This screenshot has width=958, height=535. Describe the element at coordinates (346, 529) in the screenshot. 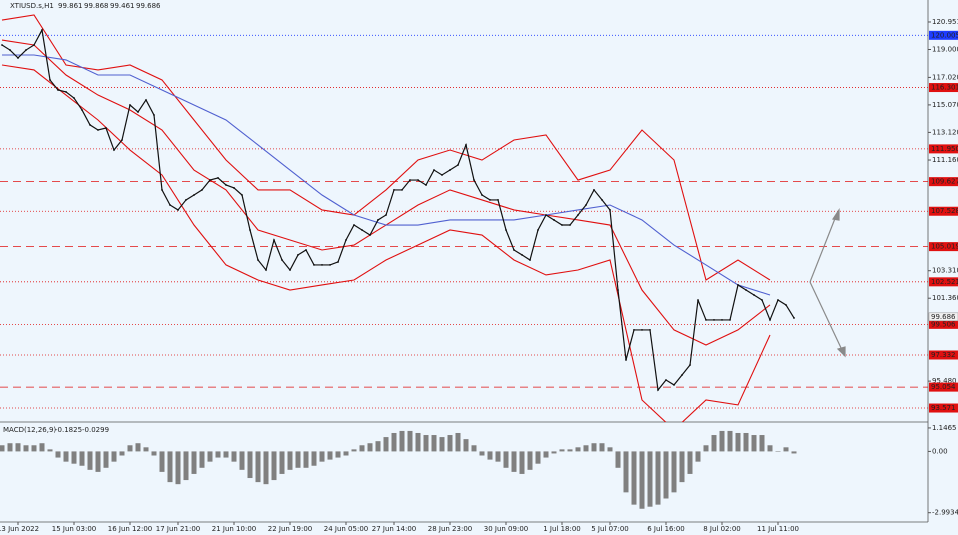

I see `x-tick-label: 24 Jun 05:00` at that location.